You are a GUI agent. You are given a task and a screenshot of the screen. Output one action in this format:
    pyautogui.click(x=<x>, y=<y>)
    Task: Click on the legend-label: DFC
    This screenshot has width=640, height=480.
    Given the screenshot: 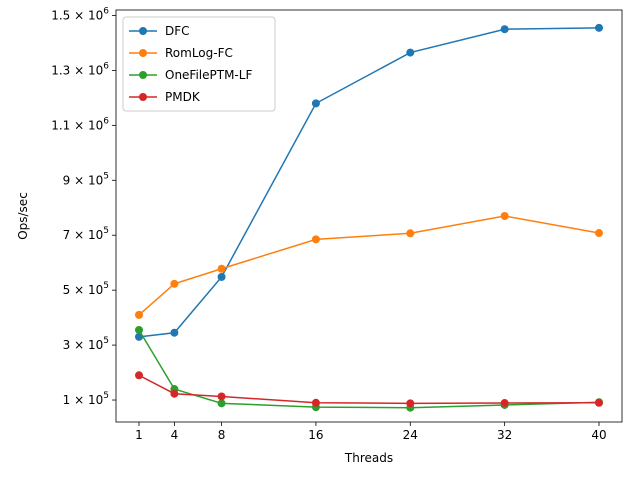 What is the action you would take?
    pyautogui.click(x=177, y=31)
    